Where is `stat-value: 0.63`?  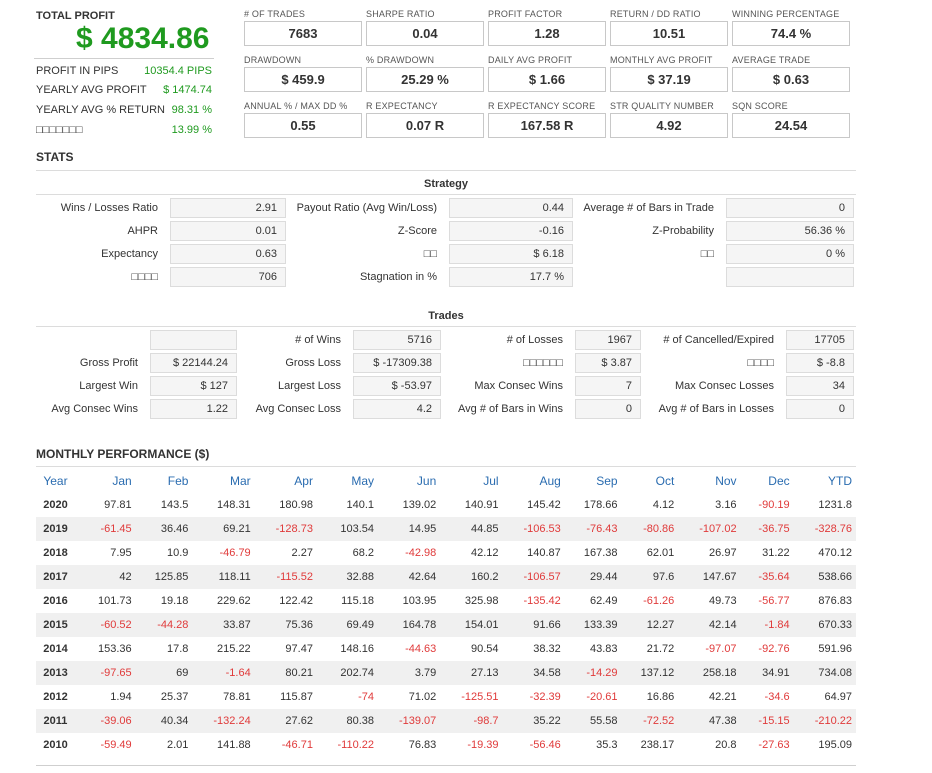
stat-value: 0.63 is located at coordinates (228, 254).